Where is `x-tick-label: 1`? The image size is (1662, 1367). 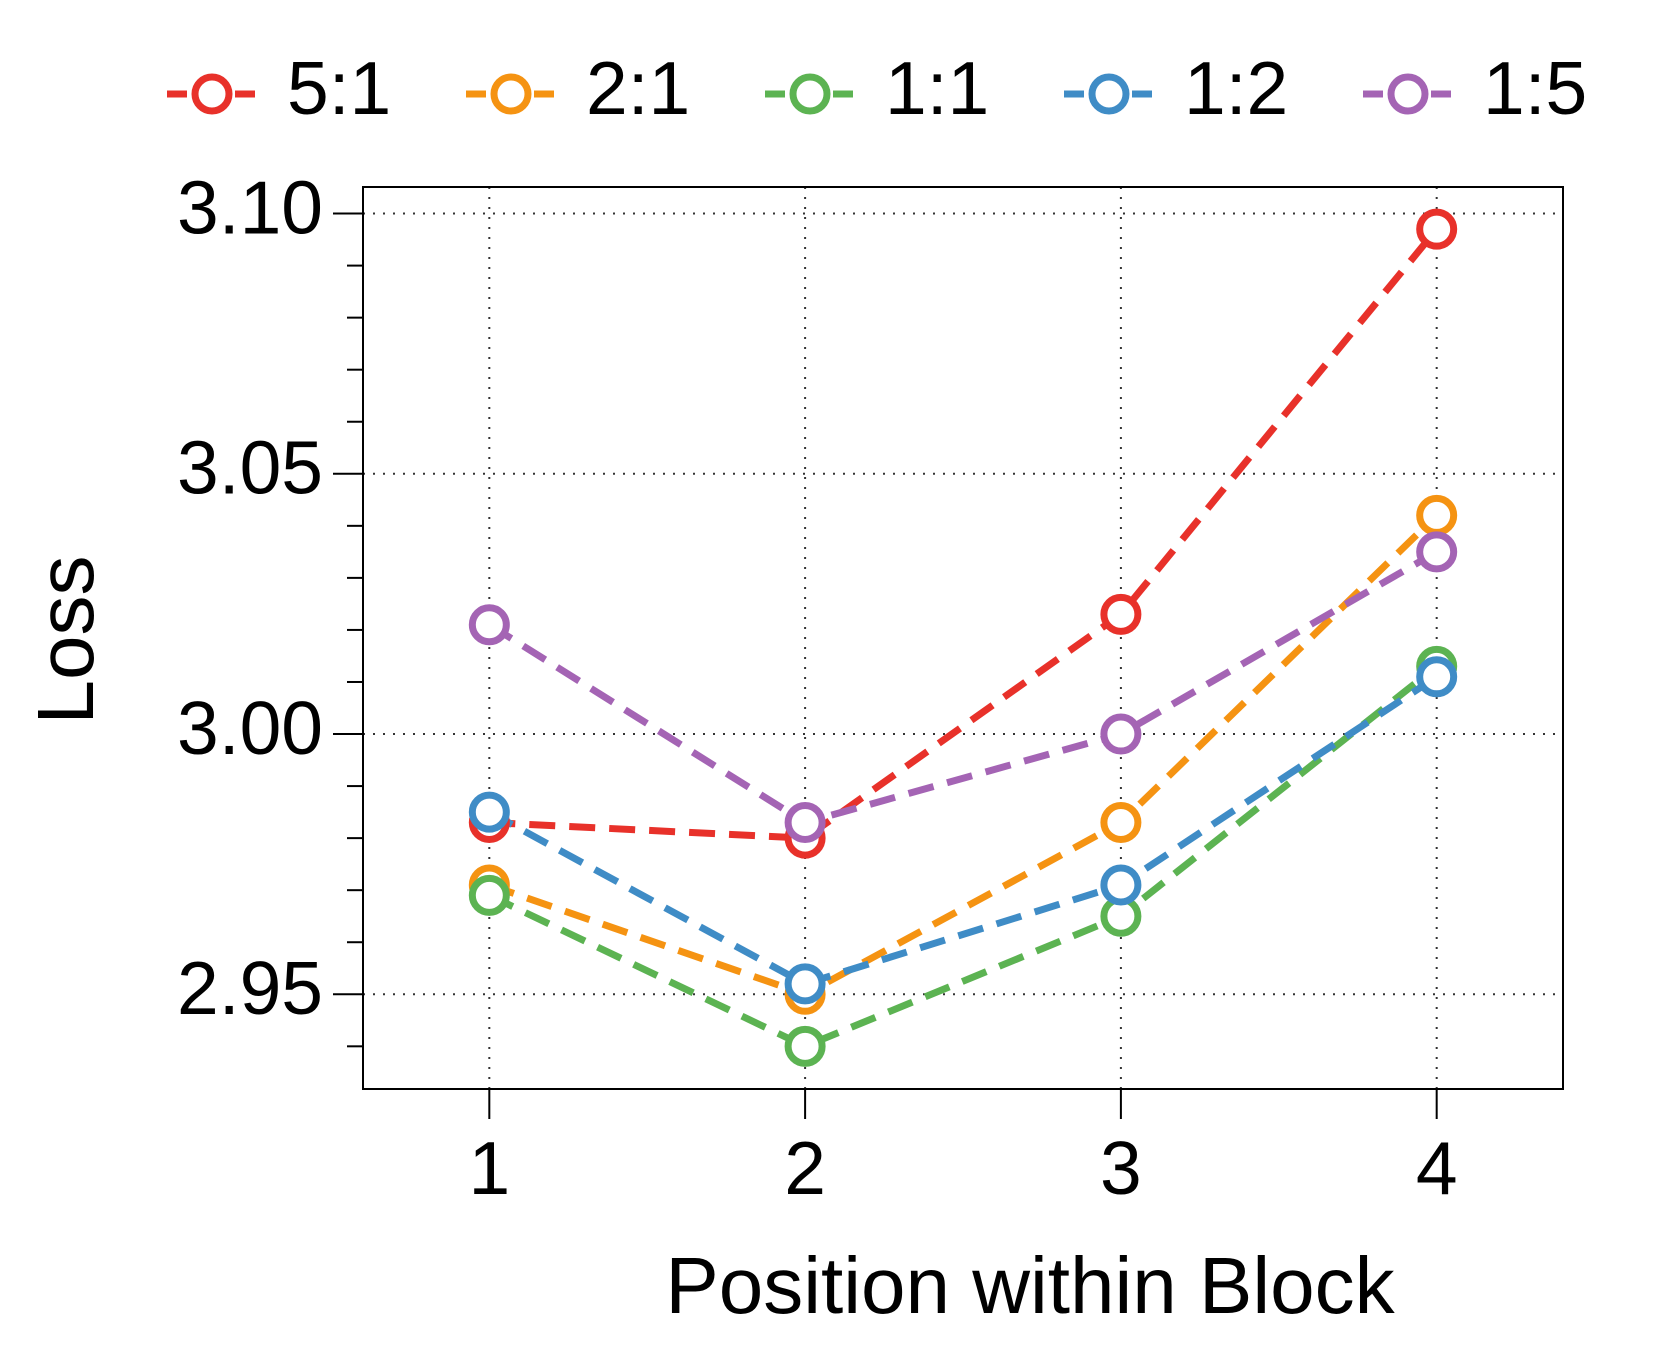
x-tick-label: 1 is located at coordinates (489, 1168).